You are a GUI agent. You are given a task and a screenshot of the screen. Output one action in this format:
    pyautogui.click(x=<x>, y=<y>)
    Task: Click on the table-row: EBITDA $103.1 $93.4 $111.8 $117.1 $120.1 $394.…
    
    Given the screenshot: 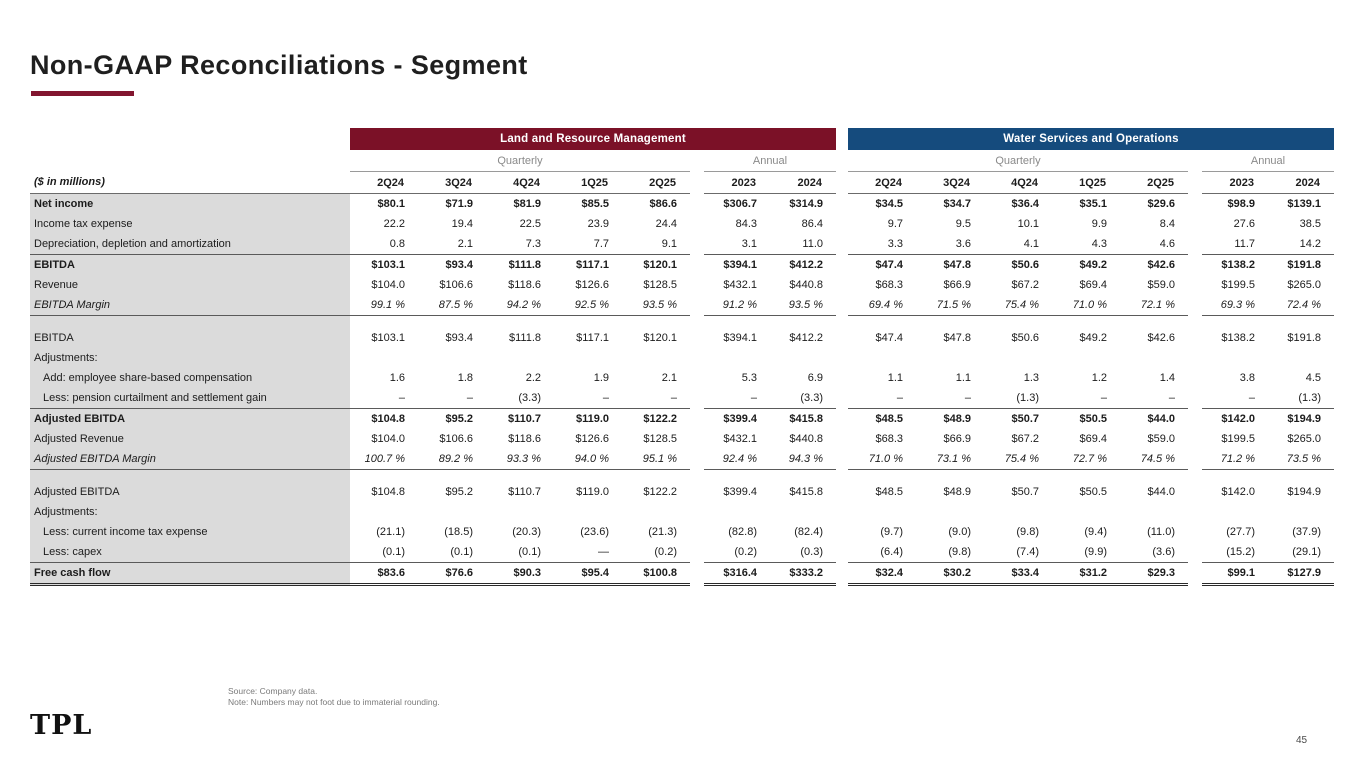 What is the action you would take?
    pyautogui.click(x=682, y=338)
    